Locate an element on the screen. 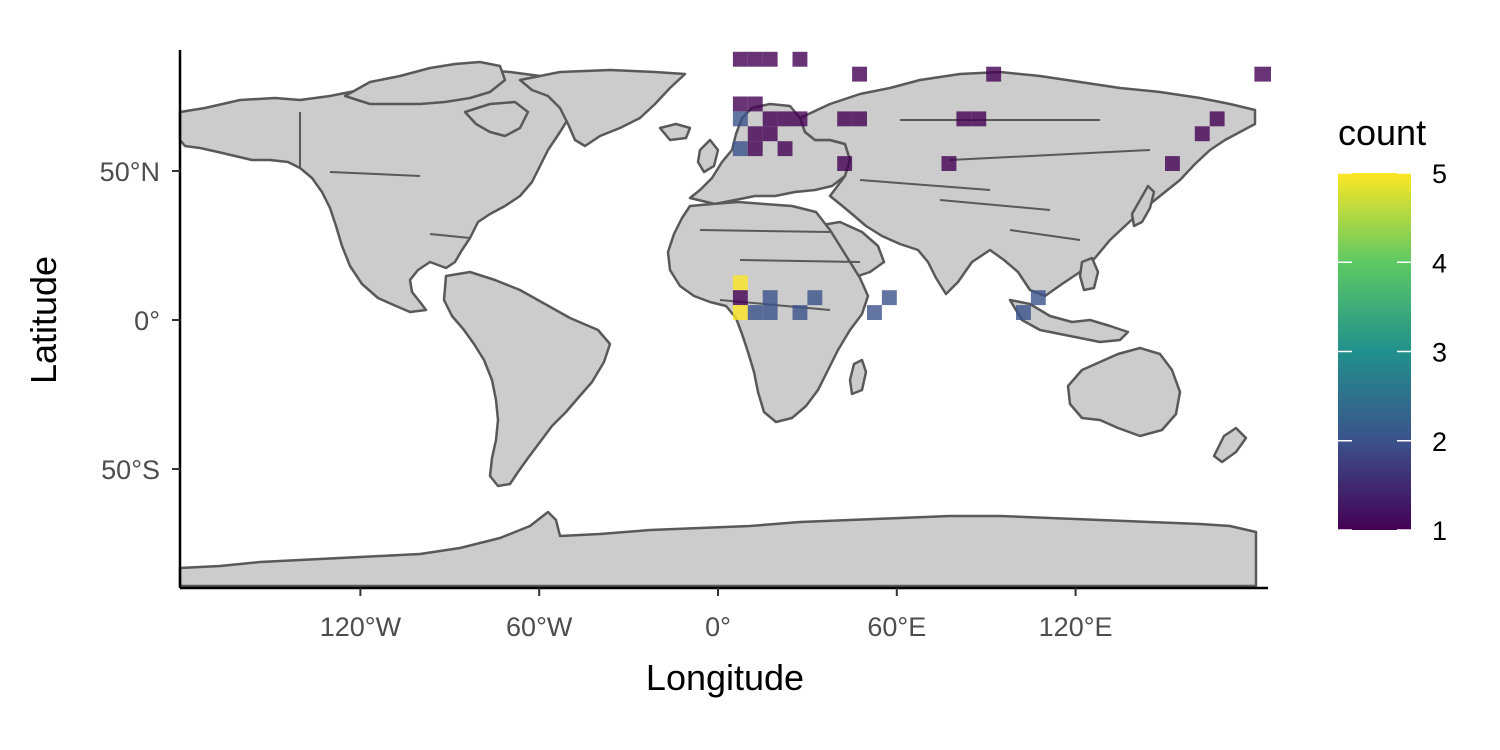  y-ticks: 50°N 0° 50°S is located at coordinates (140, 321).